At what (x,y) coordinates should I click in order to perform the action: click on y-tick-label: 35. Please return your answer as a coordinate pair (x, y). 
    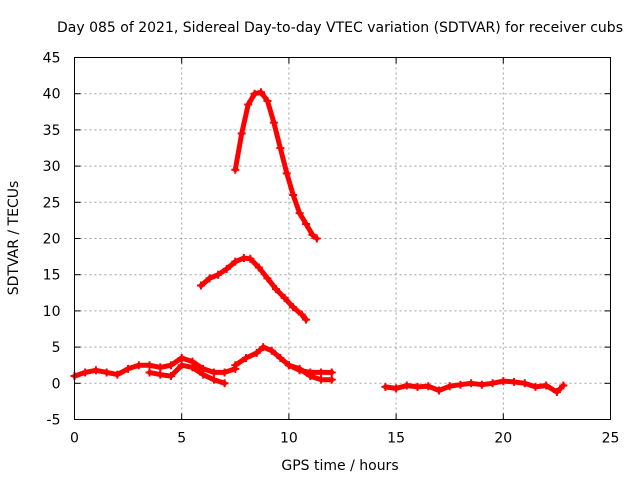
    Looking at the image, I should click on (52, 131).